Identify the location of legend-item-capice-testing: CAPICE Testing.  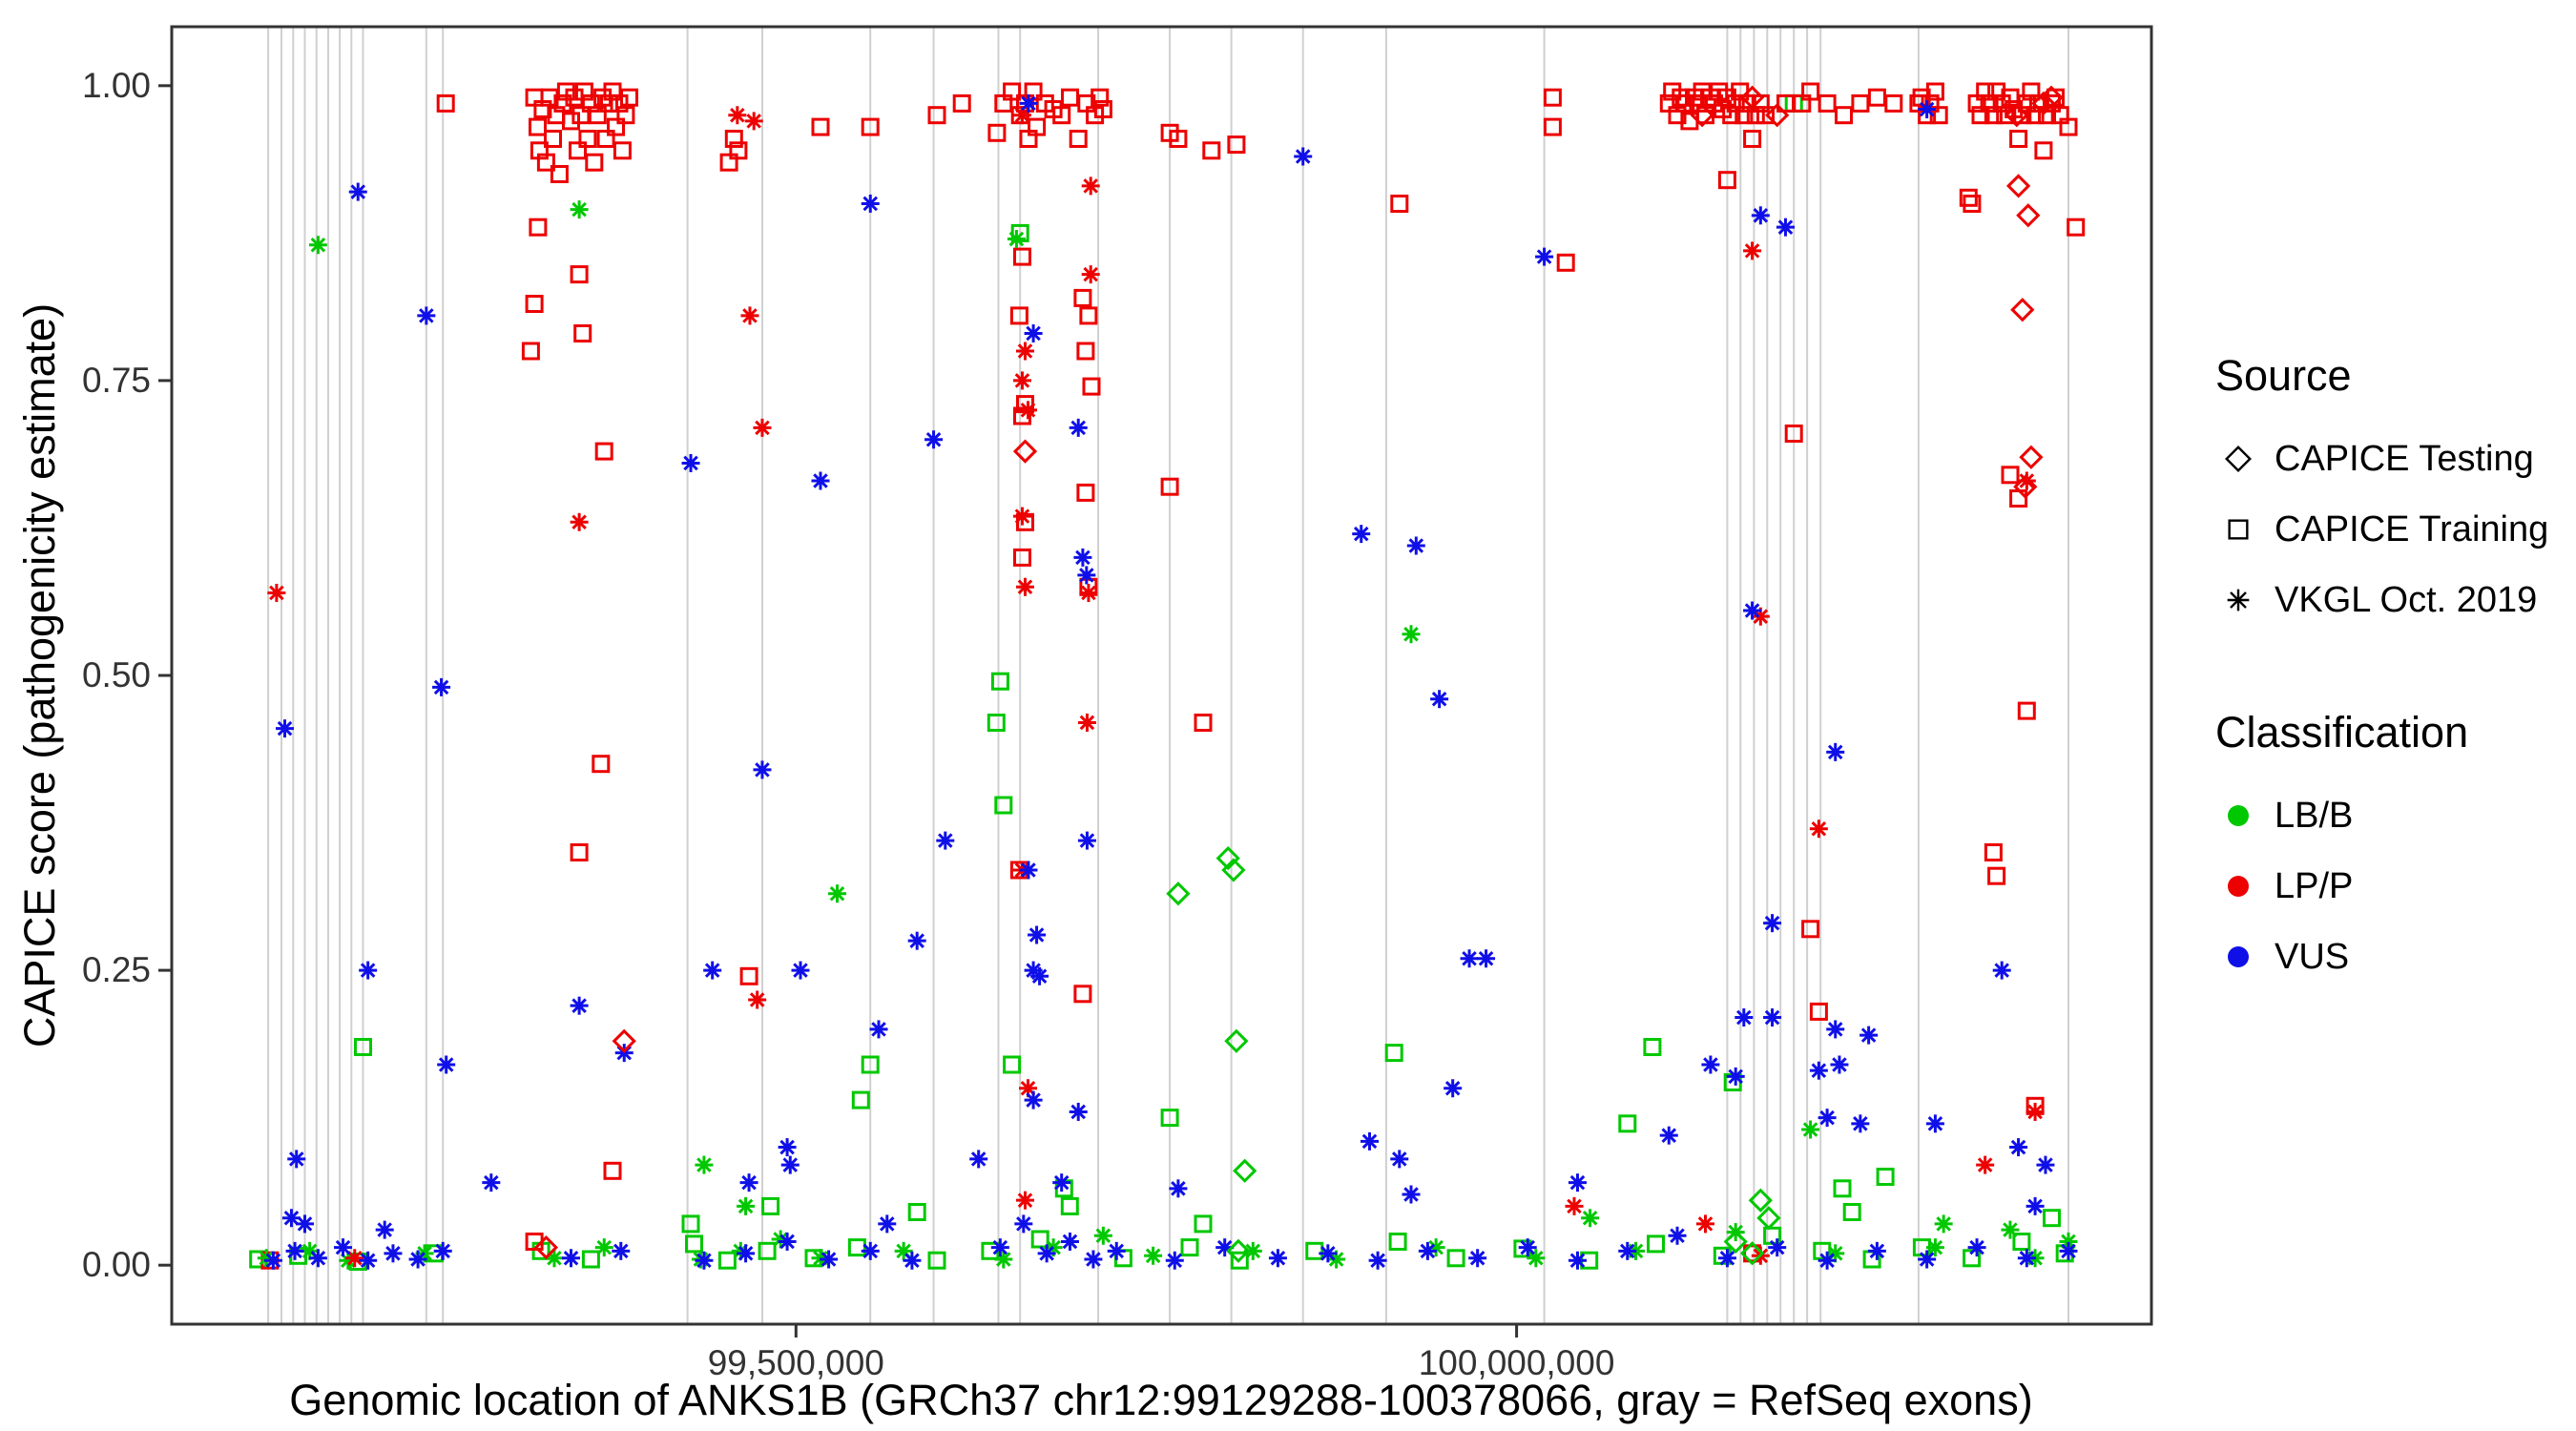
(2395, 459).